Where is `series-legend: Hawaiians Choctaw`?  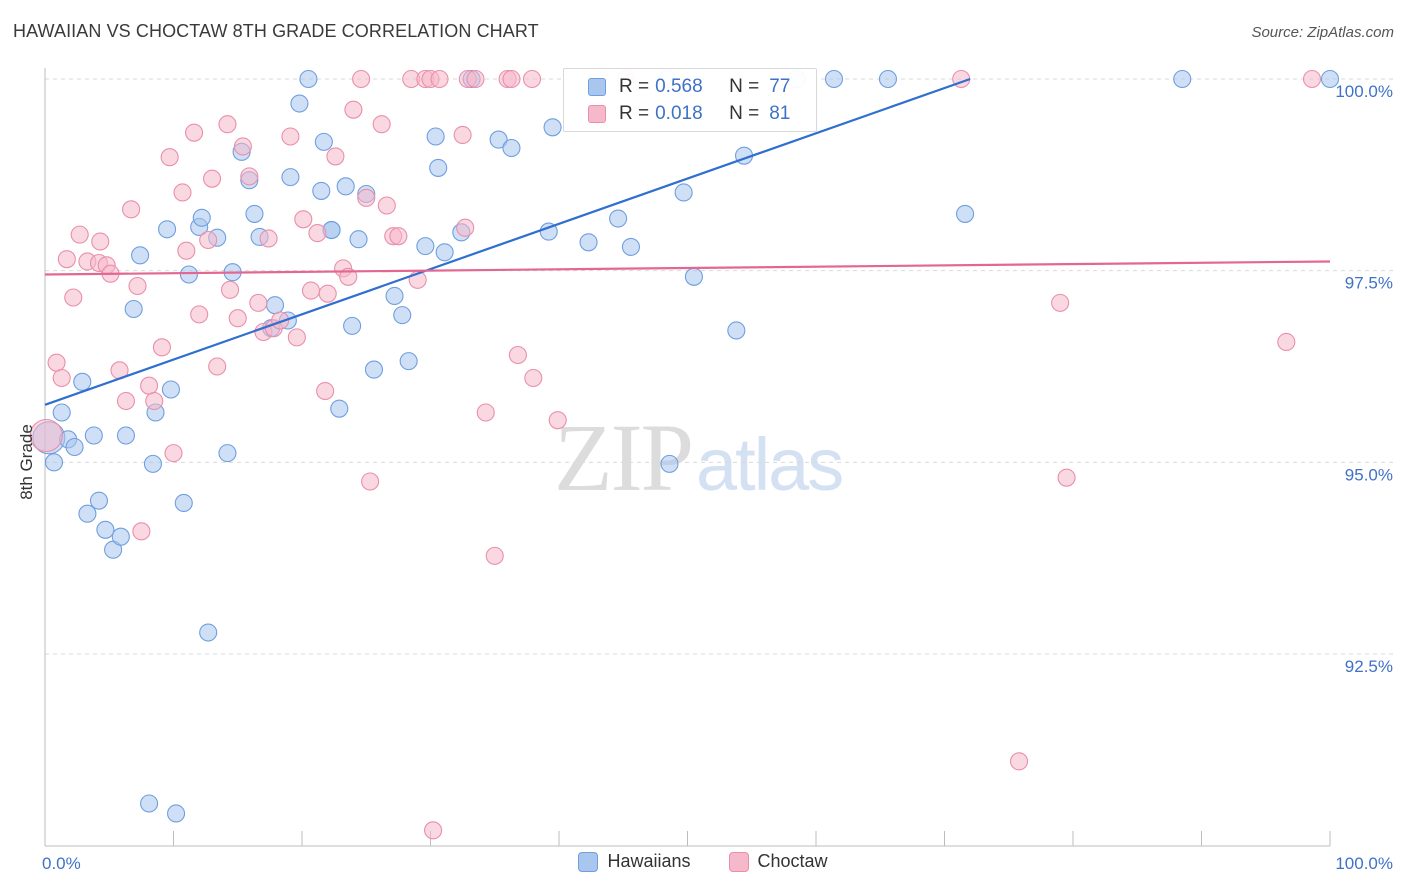
series-legend: Hawaiians Choctaw is located at coordinates (703, 861).